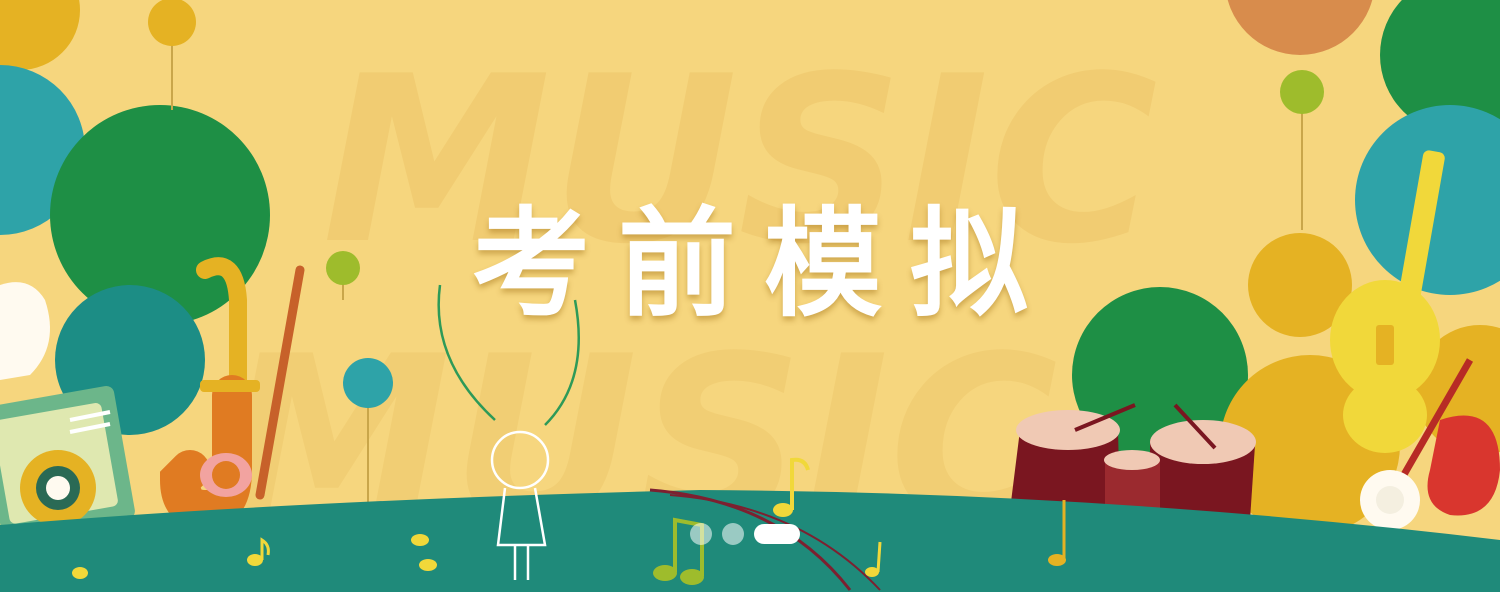 The image size is (1500, 592). What do you see at coordinates (280, 382) in the screenshot?
I see `flute-illustration` at bounding box center [280, 382].